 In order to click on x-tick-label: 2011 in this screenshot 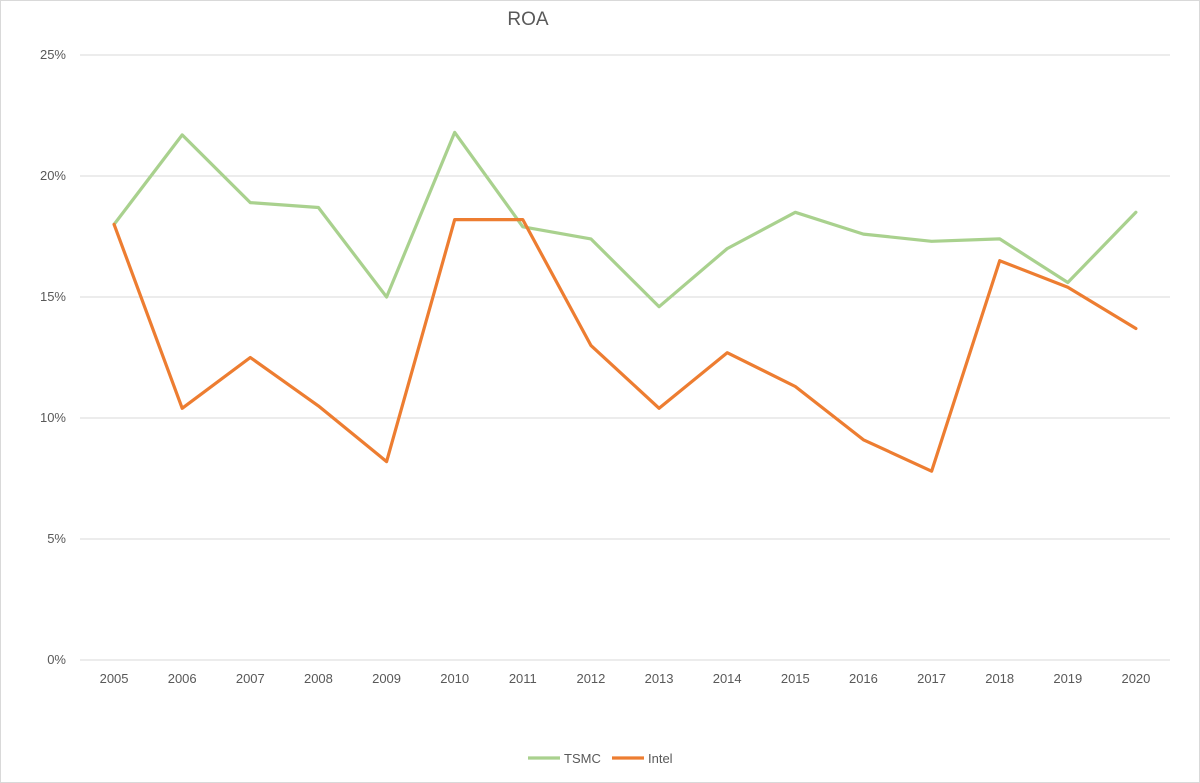, I will do `click(523, 678)`.